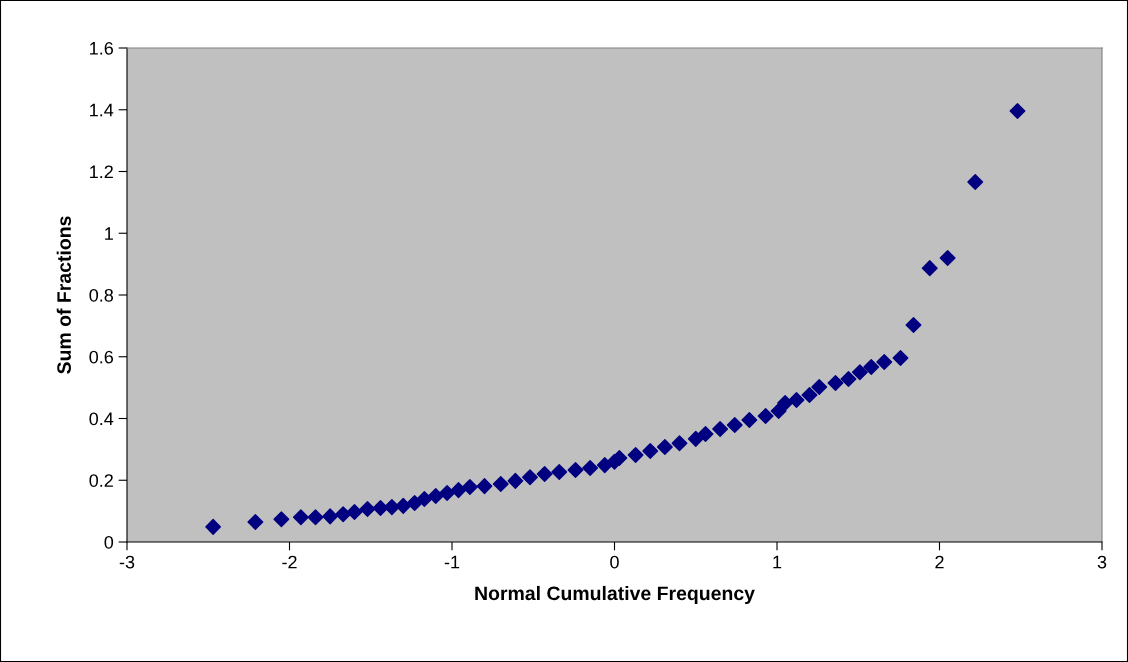  I want to click on x-tick-label: 3, so click(1102, 562).